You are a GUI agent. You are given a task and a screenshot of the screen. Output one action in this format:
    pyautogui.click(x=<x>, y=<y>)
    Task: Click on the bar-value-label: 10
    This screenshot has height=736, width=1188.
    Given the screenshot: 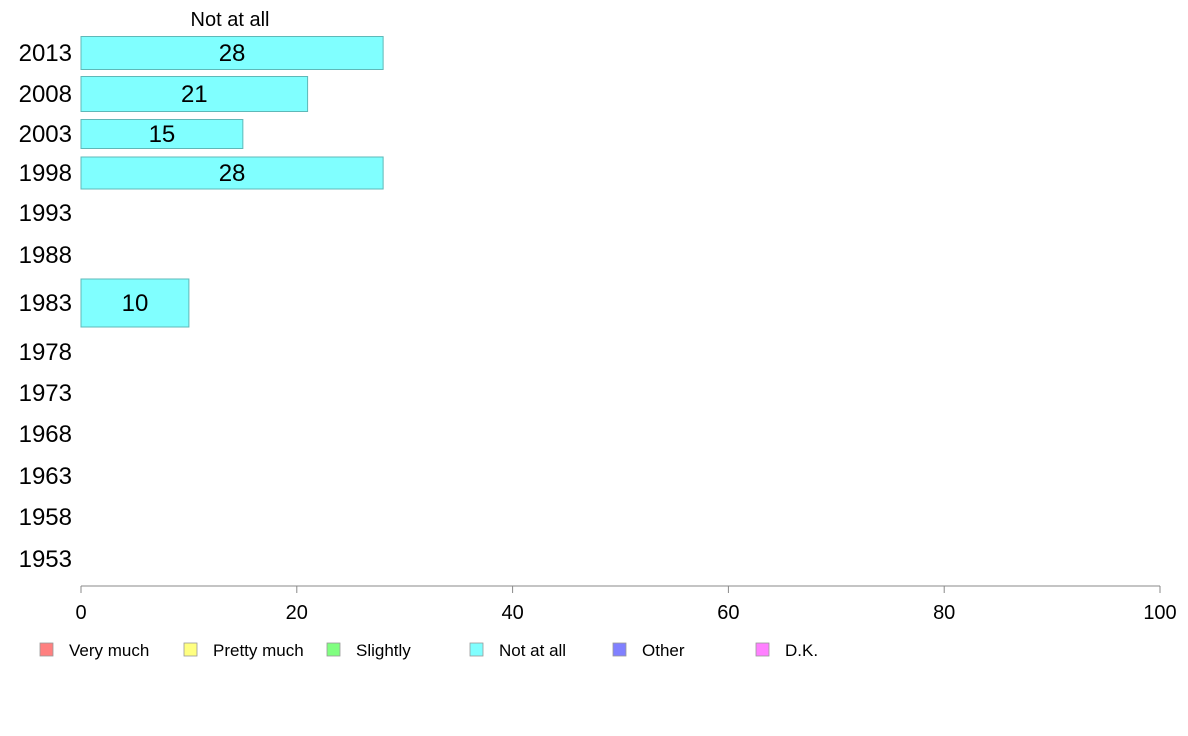 What is the action you would take?
    pyautogui.click(x=135, y=303)
    